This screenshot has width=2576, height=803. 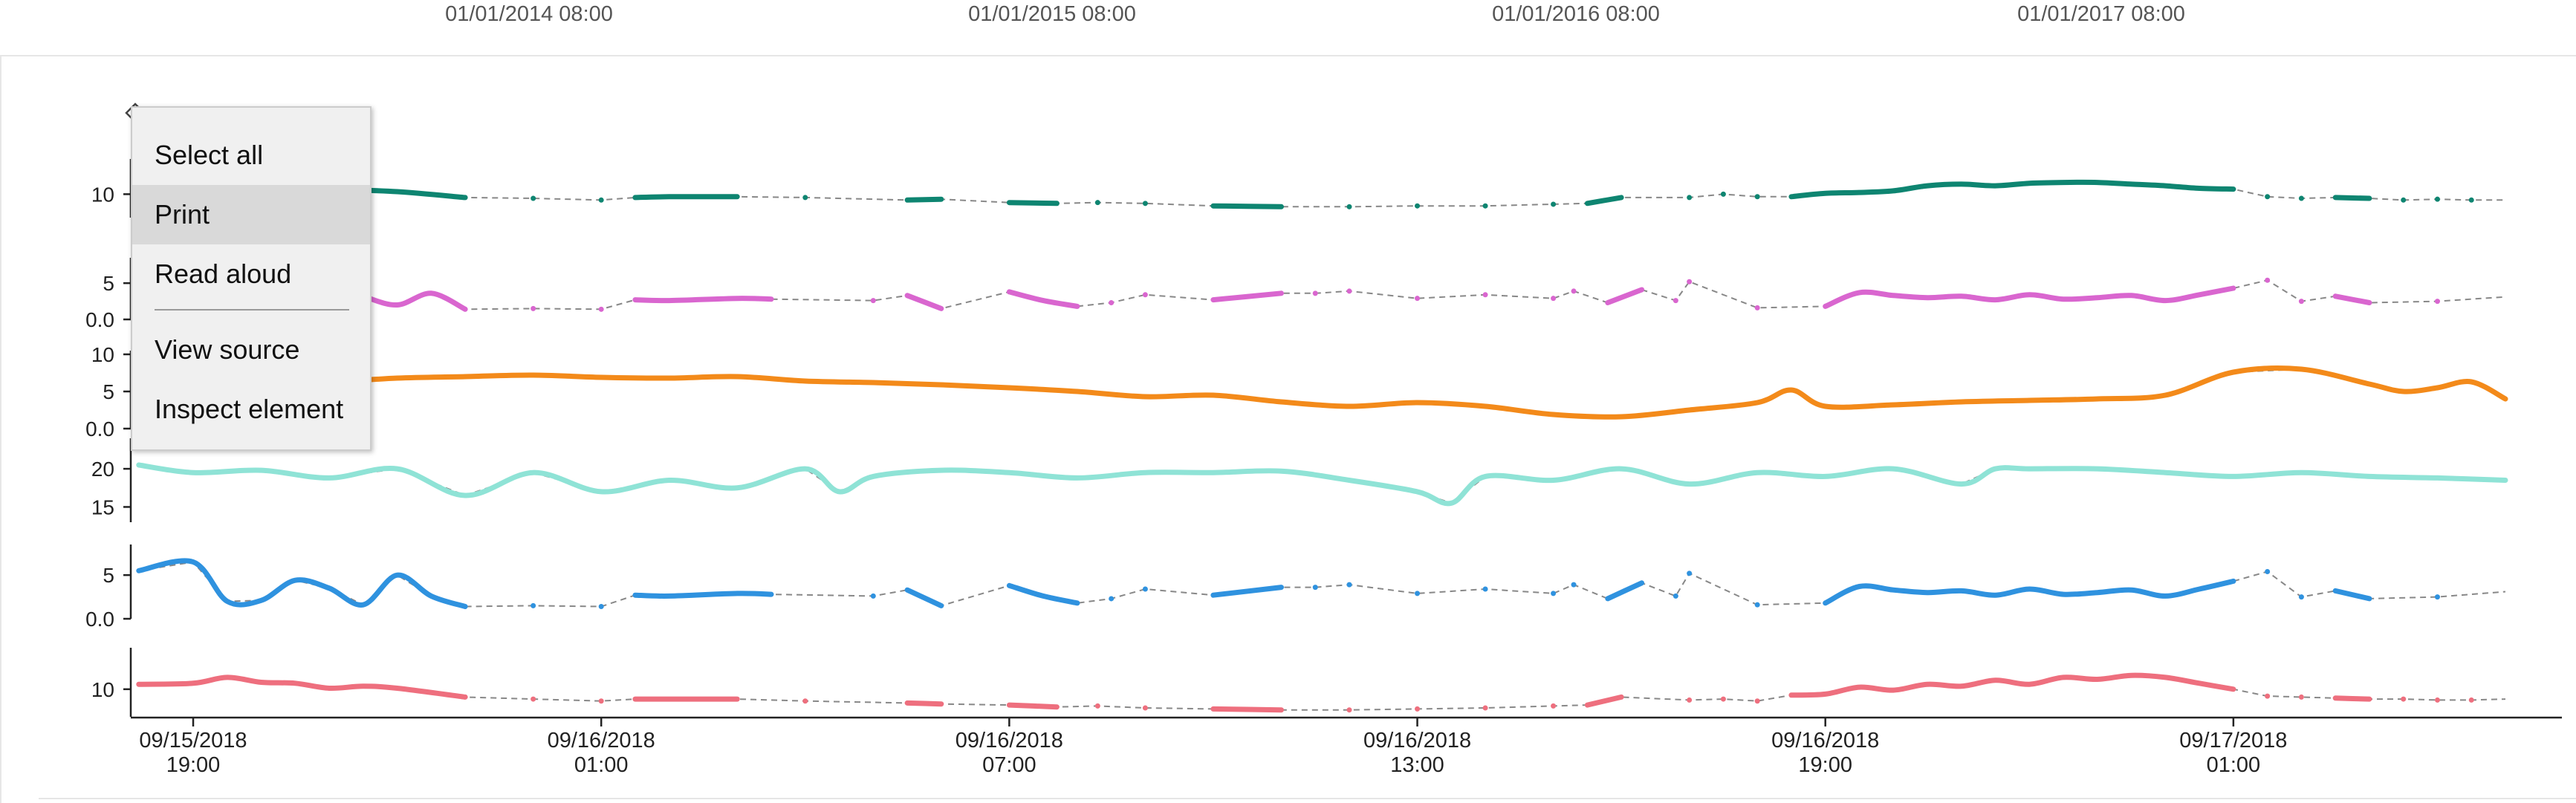 I want to click on menu-item-view-source: View source, so click(x=227, y=350).